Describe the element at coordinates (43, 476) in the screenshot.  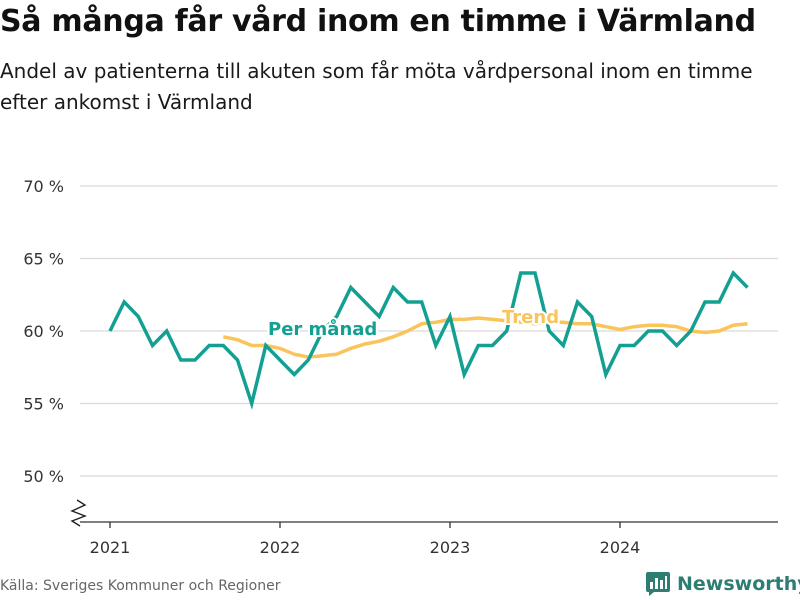
I see `y-tick-label: 50 %` at that location.